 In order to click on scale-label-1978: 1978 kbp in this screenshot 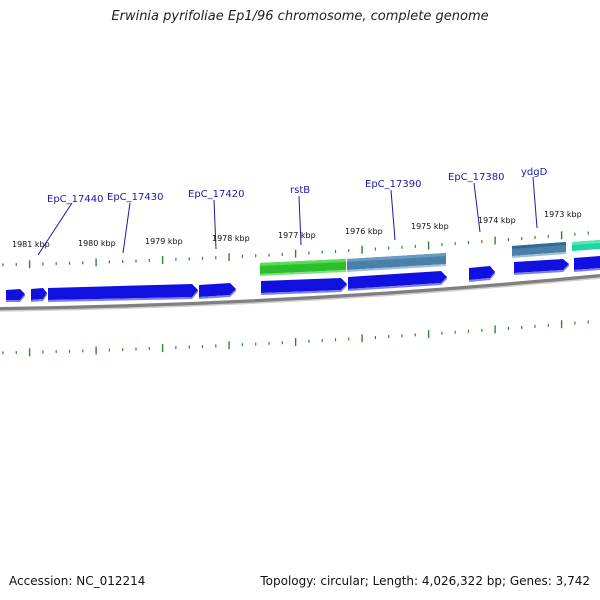, I will do `click(231, 238)`.